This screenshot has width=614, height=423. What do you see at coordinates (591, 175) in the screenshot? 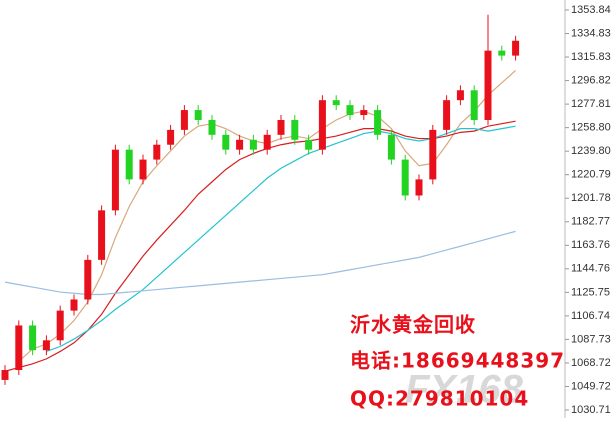
I see `y-tick-label: 1220.79` at bounding box center [591, 175].